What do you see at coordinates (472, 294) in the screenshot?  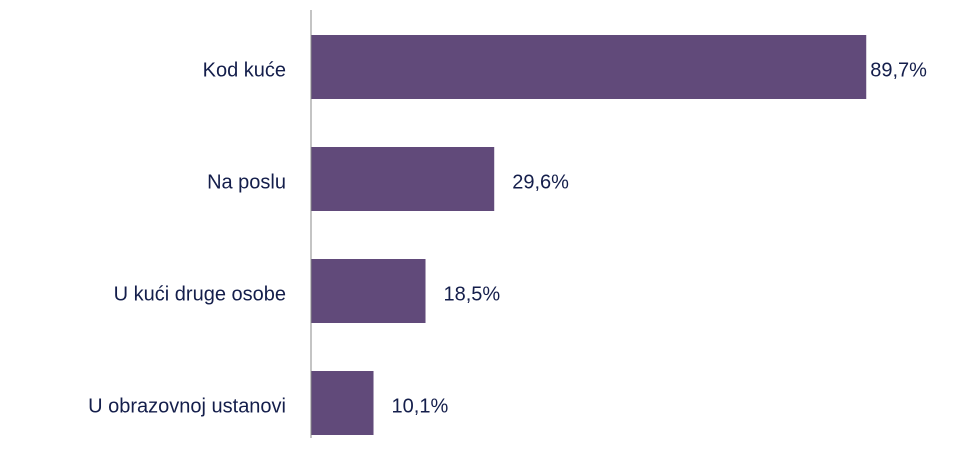 I see `value-label: 18,5%` at bounding box center [472, 294].